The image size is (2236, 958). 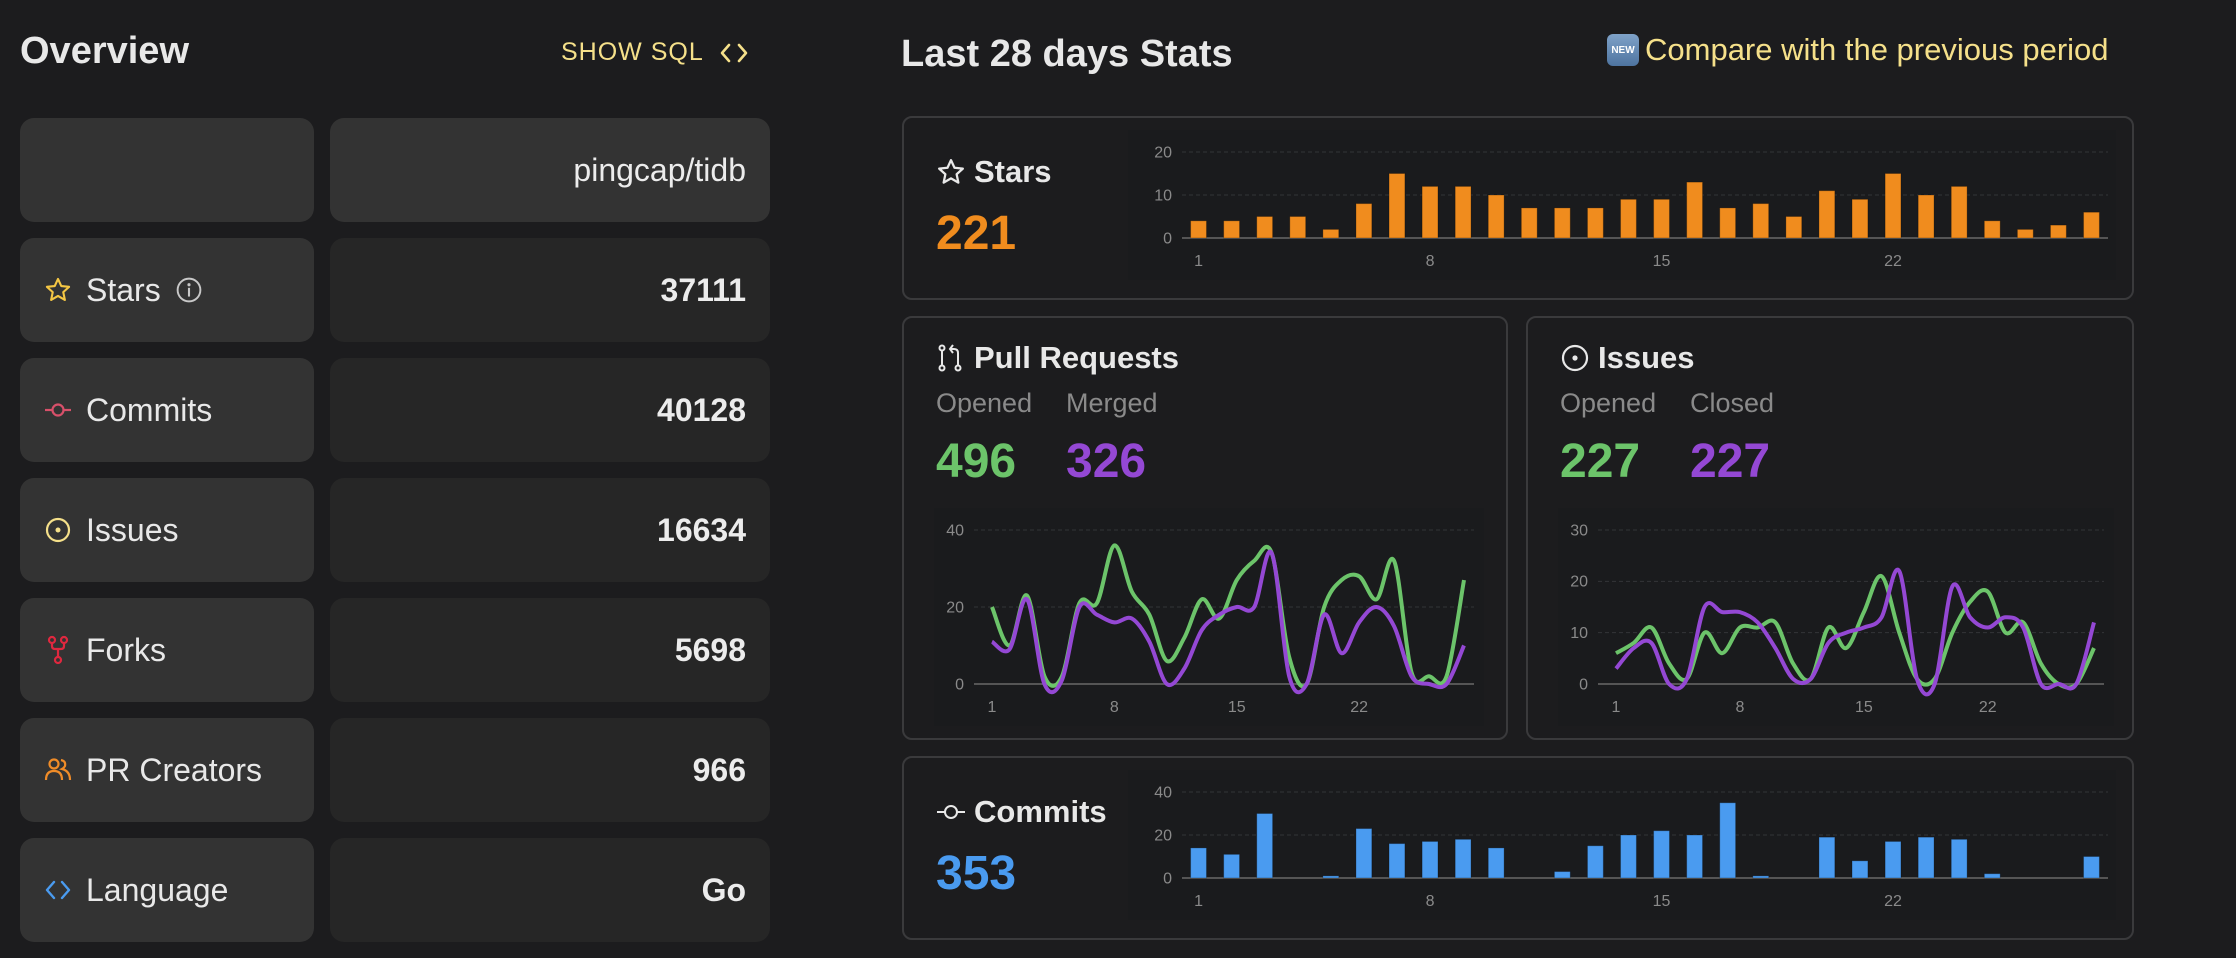 I want to click on commits-total: 353, so click(x=976, y=873).